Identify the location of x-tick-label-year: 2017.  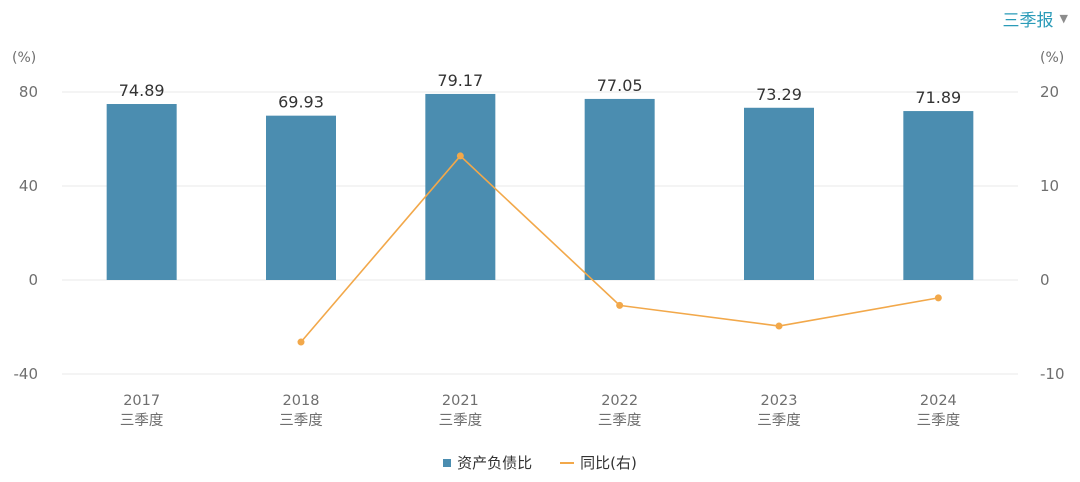
(141, 401).